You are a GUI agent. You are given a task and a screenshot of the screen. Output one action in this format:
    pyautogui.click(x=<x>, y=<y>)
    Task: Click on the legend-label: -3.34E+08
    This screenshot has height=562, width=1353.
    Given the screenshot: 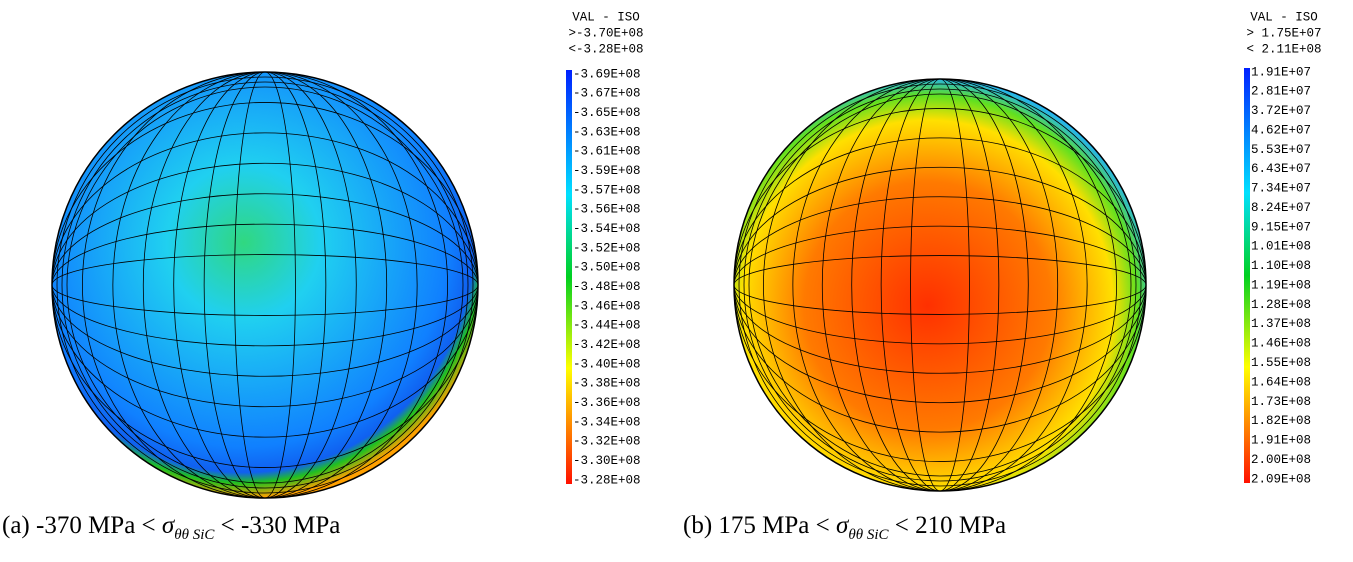 What is the action you would take?
    pyautogui.click(x=607, y=422)
    